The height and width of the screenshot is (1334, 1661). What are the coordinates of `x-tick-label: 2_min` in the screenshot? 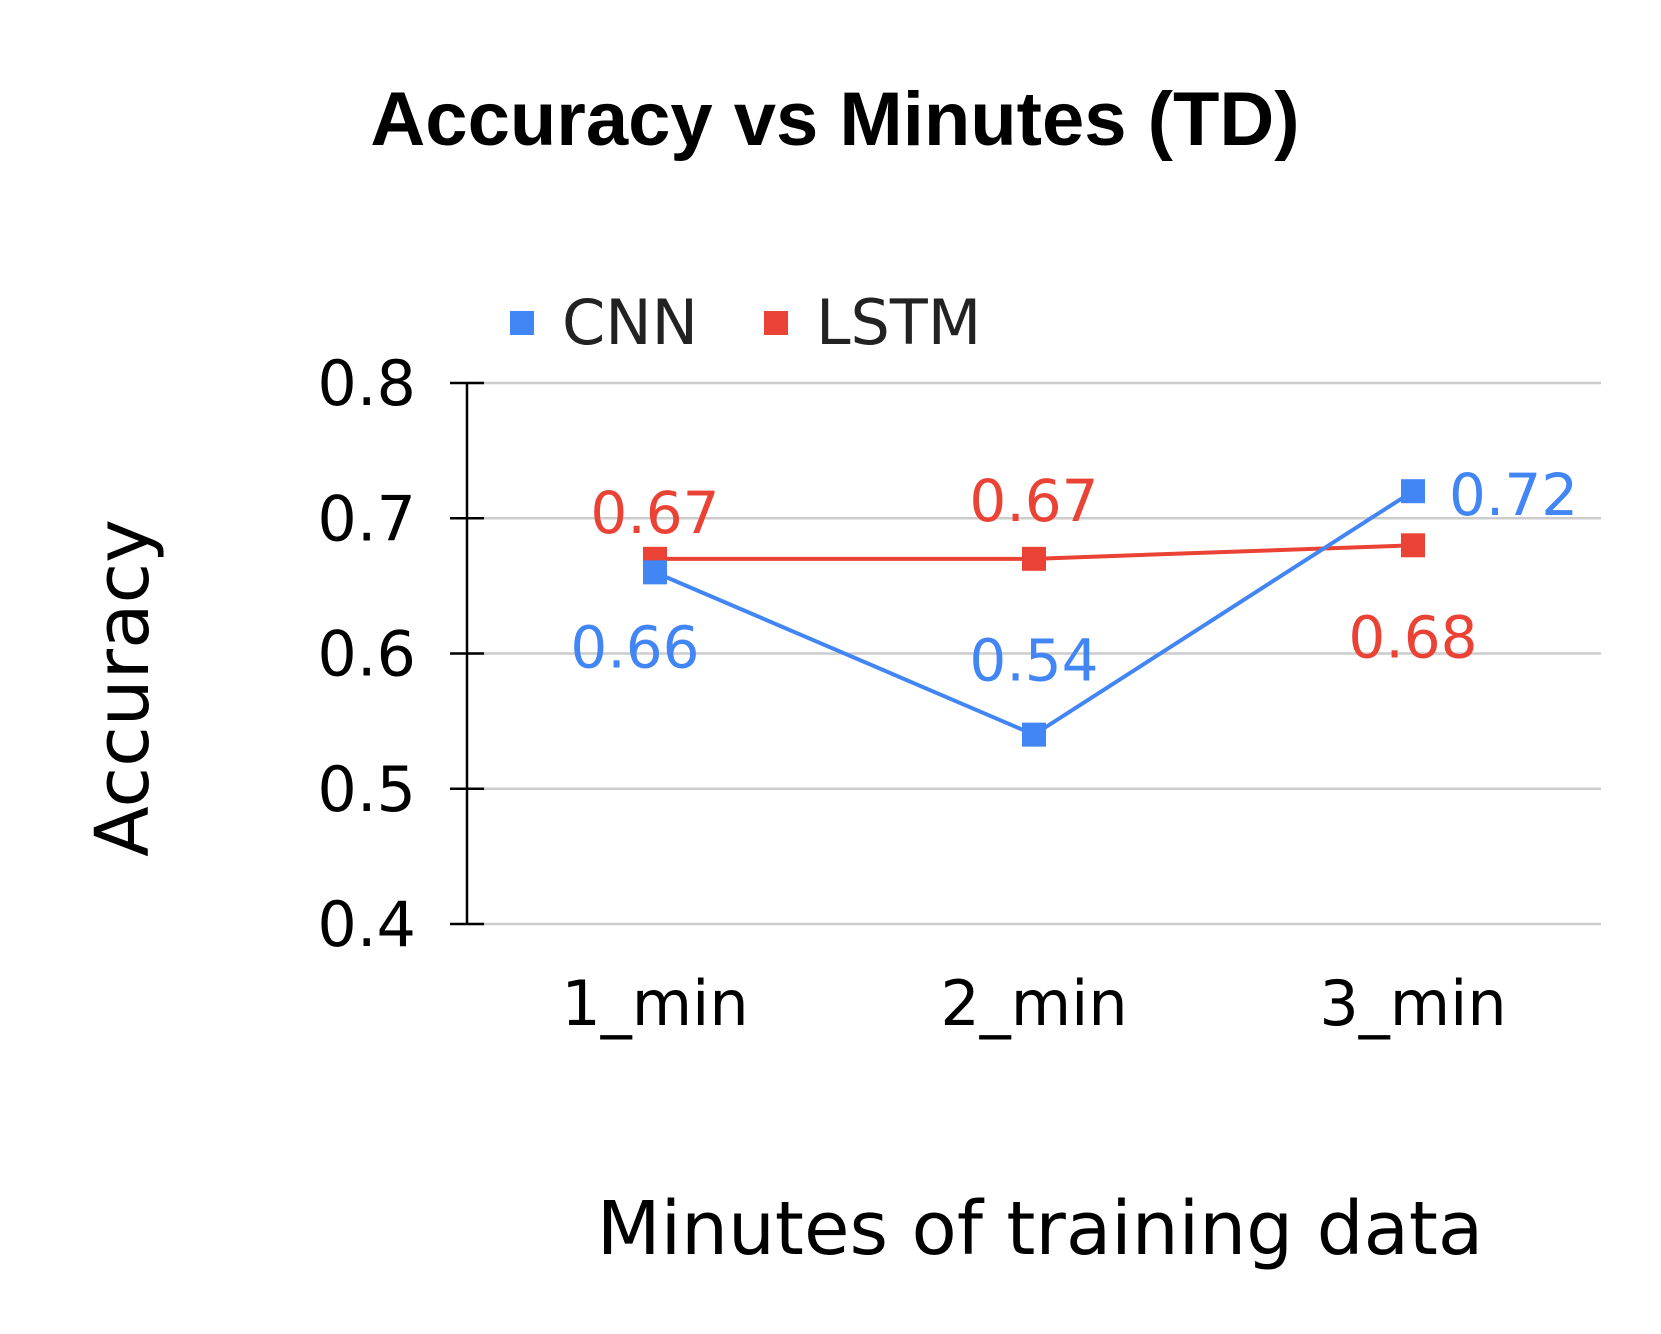 It's located at (1033, 1003).